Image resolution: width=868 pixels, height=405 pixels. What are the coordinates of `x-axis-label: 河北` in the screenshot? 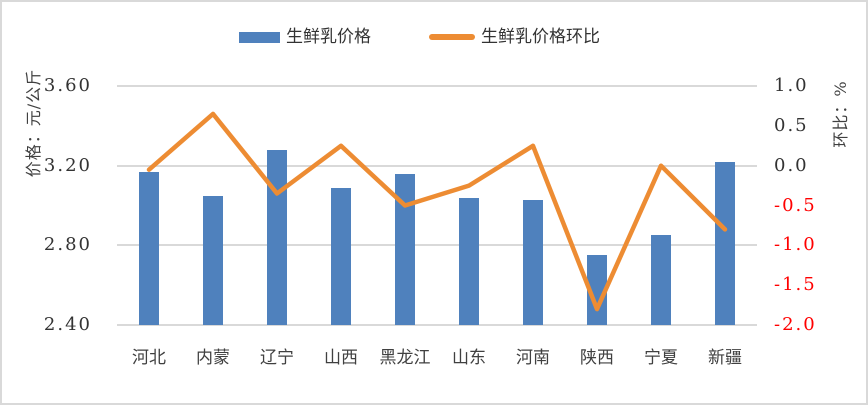 It's located at (149, 358).